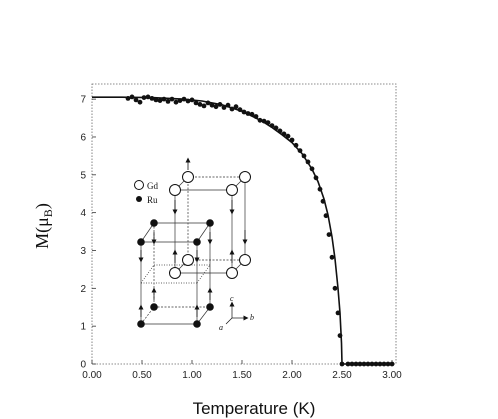 The image size is (498, 419). What do you see at coordinates (139, 199) in the screenshot?
I see `ru-legend-marker` at bounding box center [139, 199].